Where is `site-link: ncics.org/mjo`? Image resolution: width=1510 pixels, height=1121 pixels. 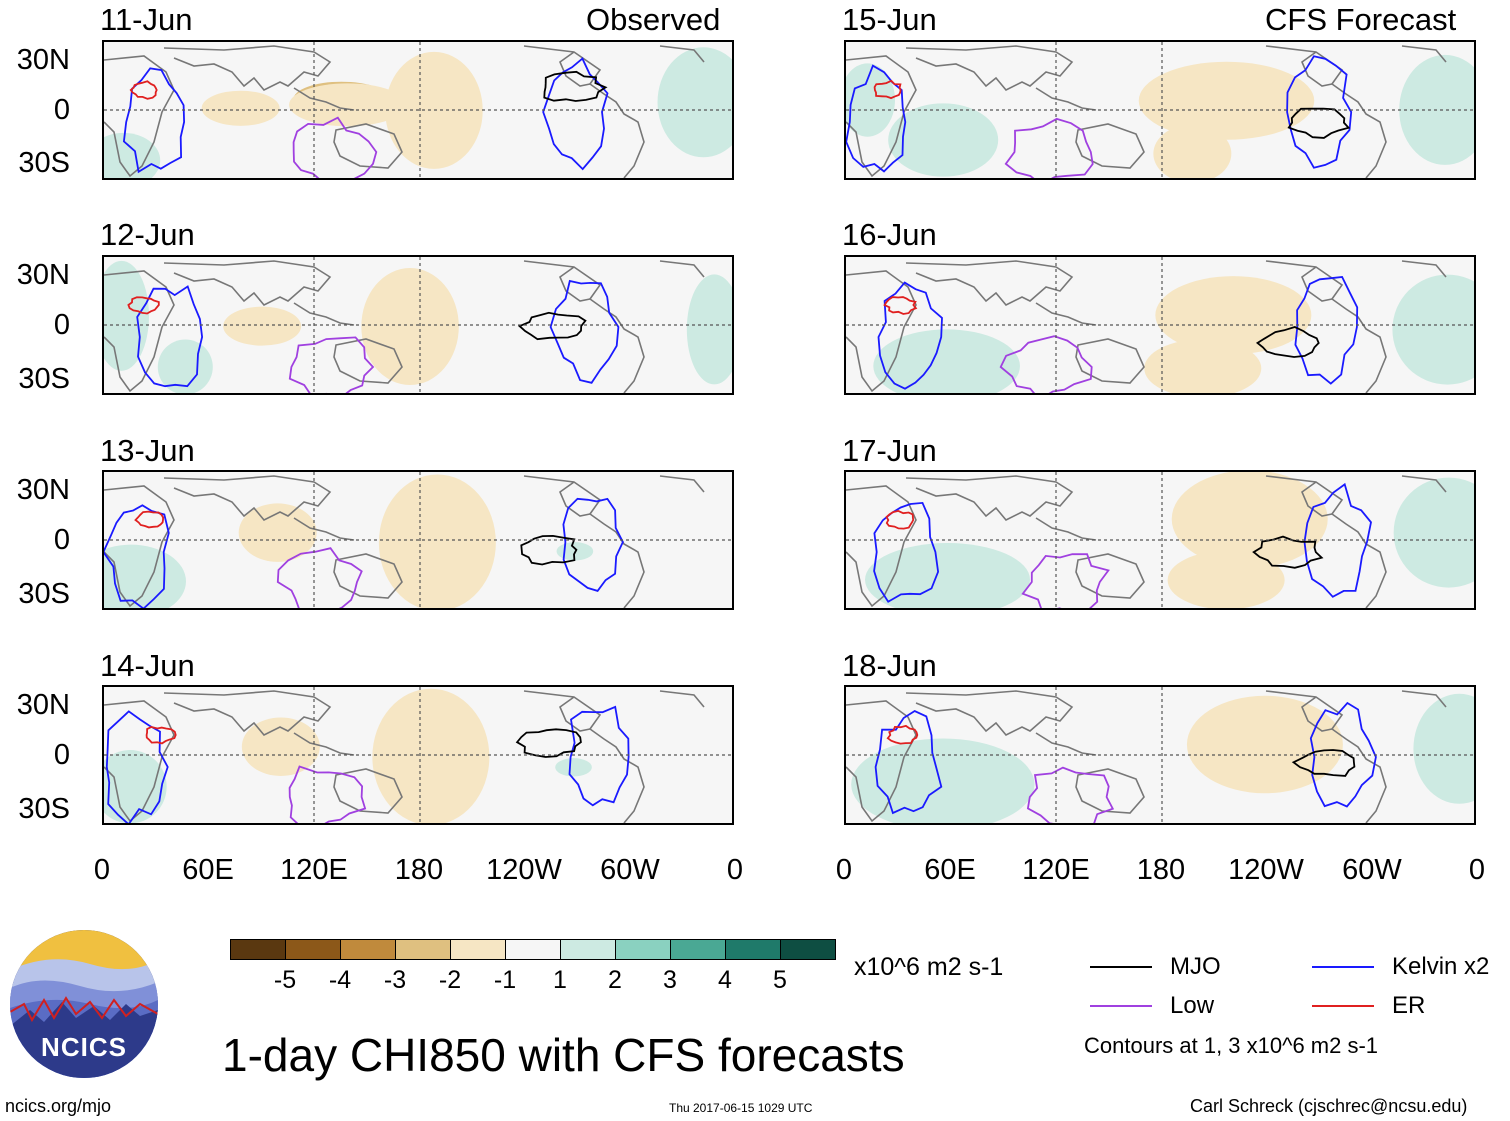
site-link: ncics.org/mjo is located at coordinates (58, 1106).